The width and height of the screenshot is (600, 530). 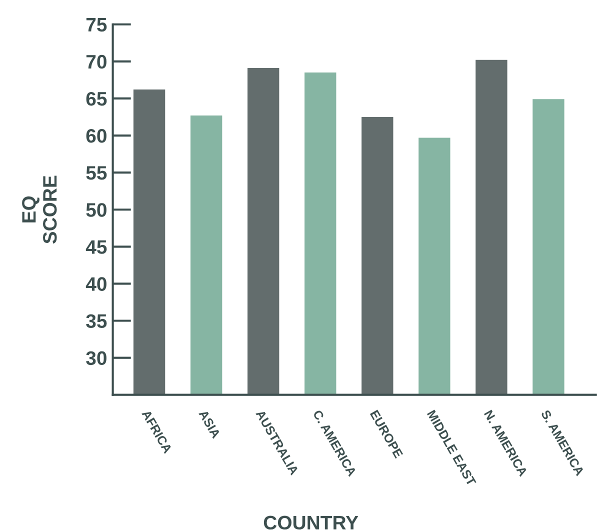 What do you see at coordinates (96, 321) in the screenshot?
I see `y-tick-label: 35` at bounding box center [96, 321].